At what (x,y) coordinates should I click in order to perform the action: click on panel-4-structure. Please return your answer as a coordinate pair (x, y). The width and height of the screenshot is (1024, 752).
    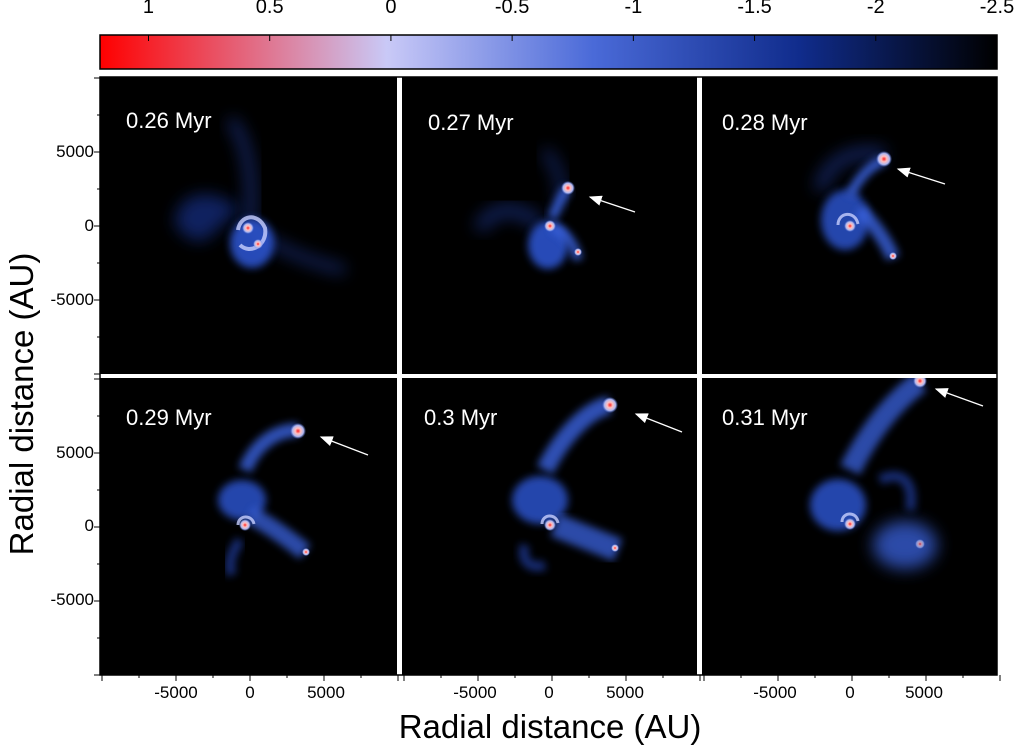
    Looking at the image, I should click on (264, 500).